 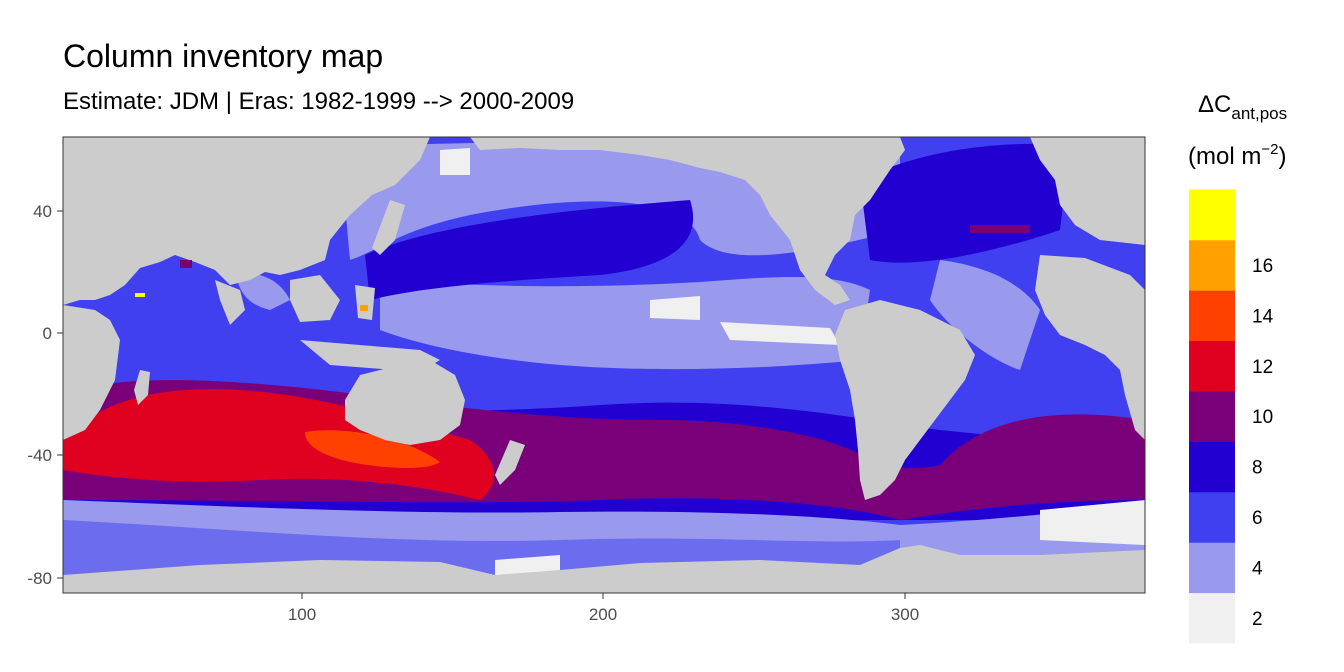 What do you see at coordinates (1257, 568) in the screenshot?
I see `legend-label: 4` at bounding box center [1257, 568].